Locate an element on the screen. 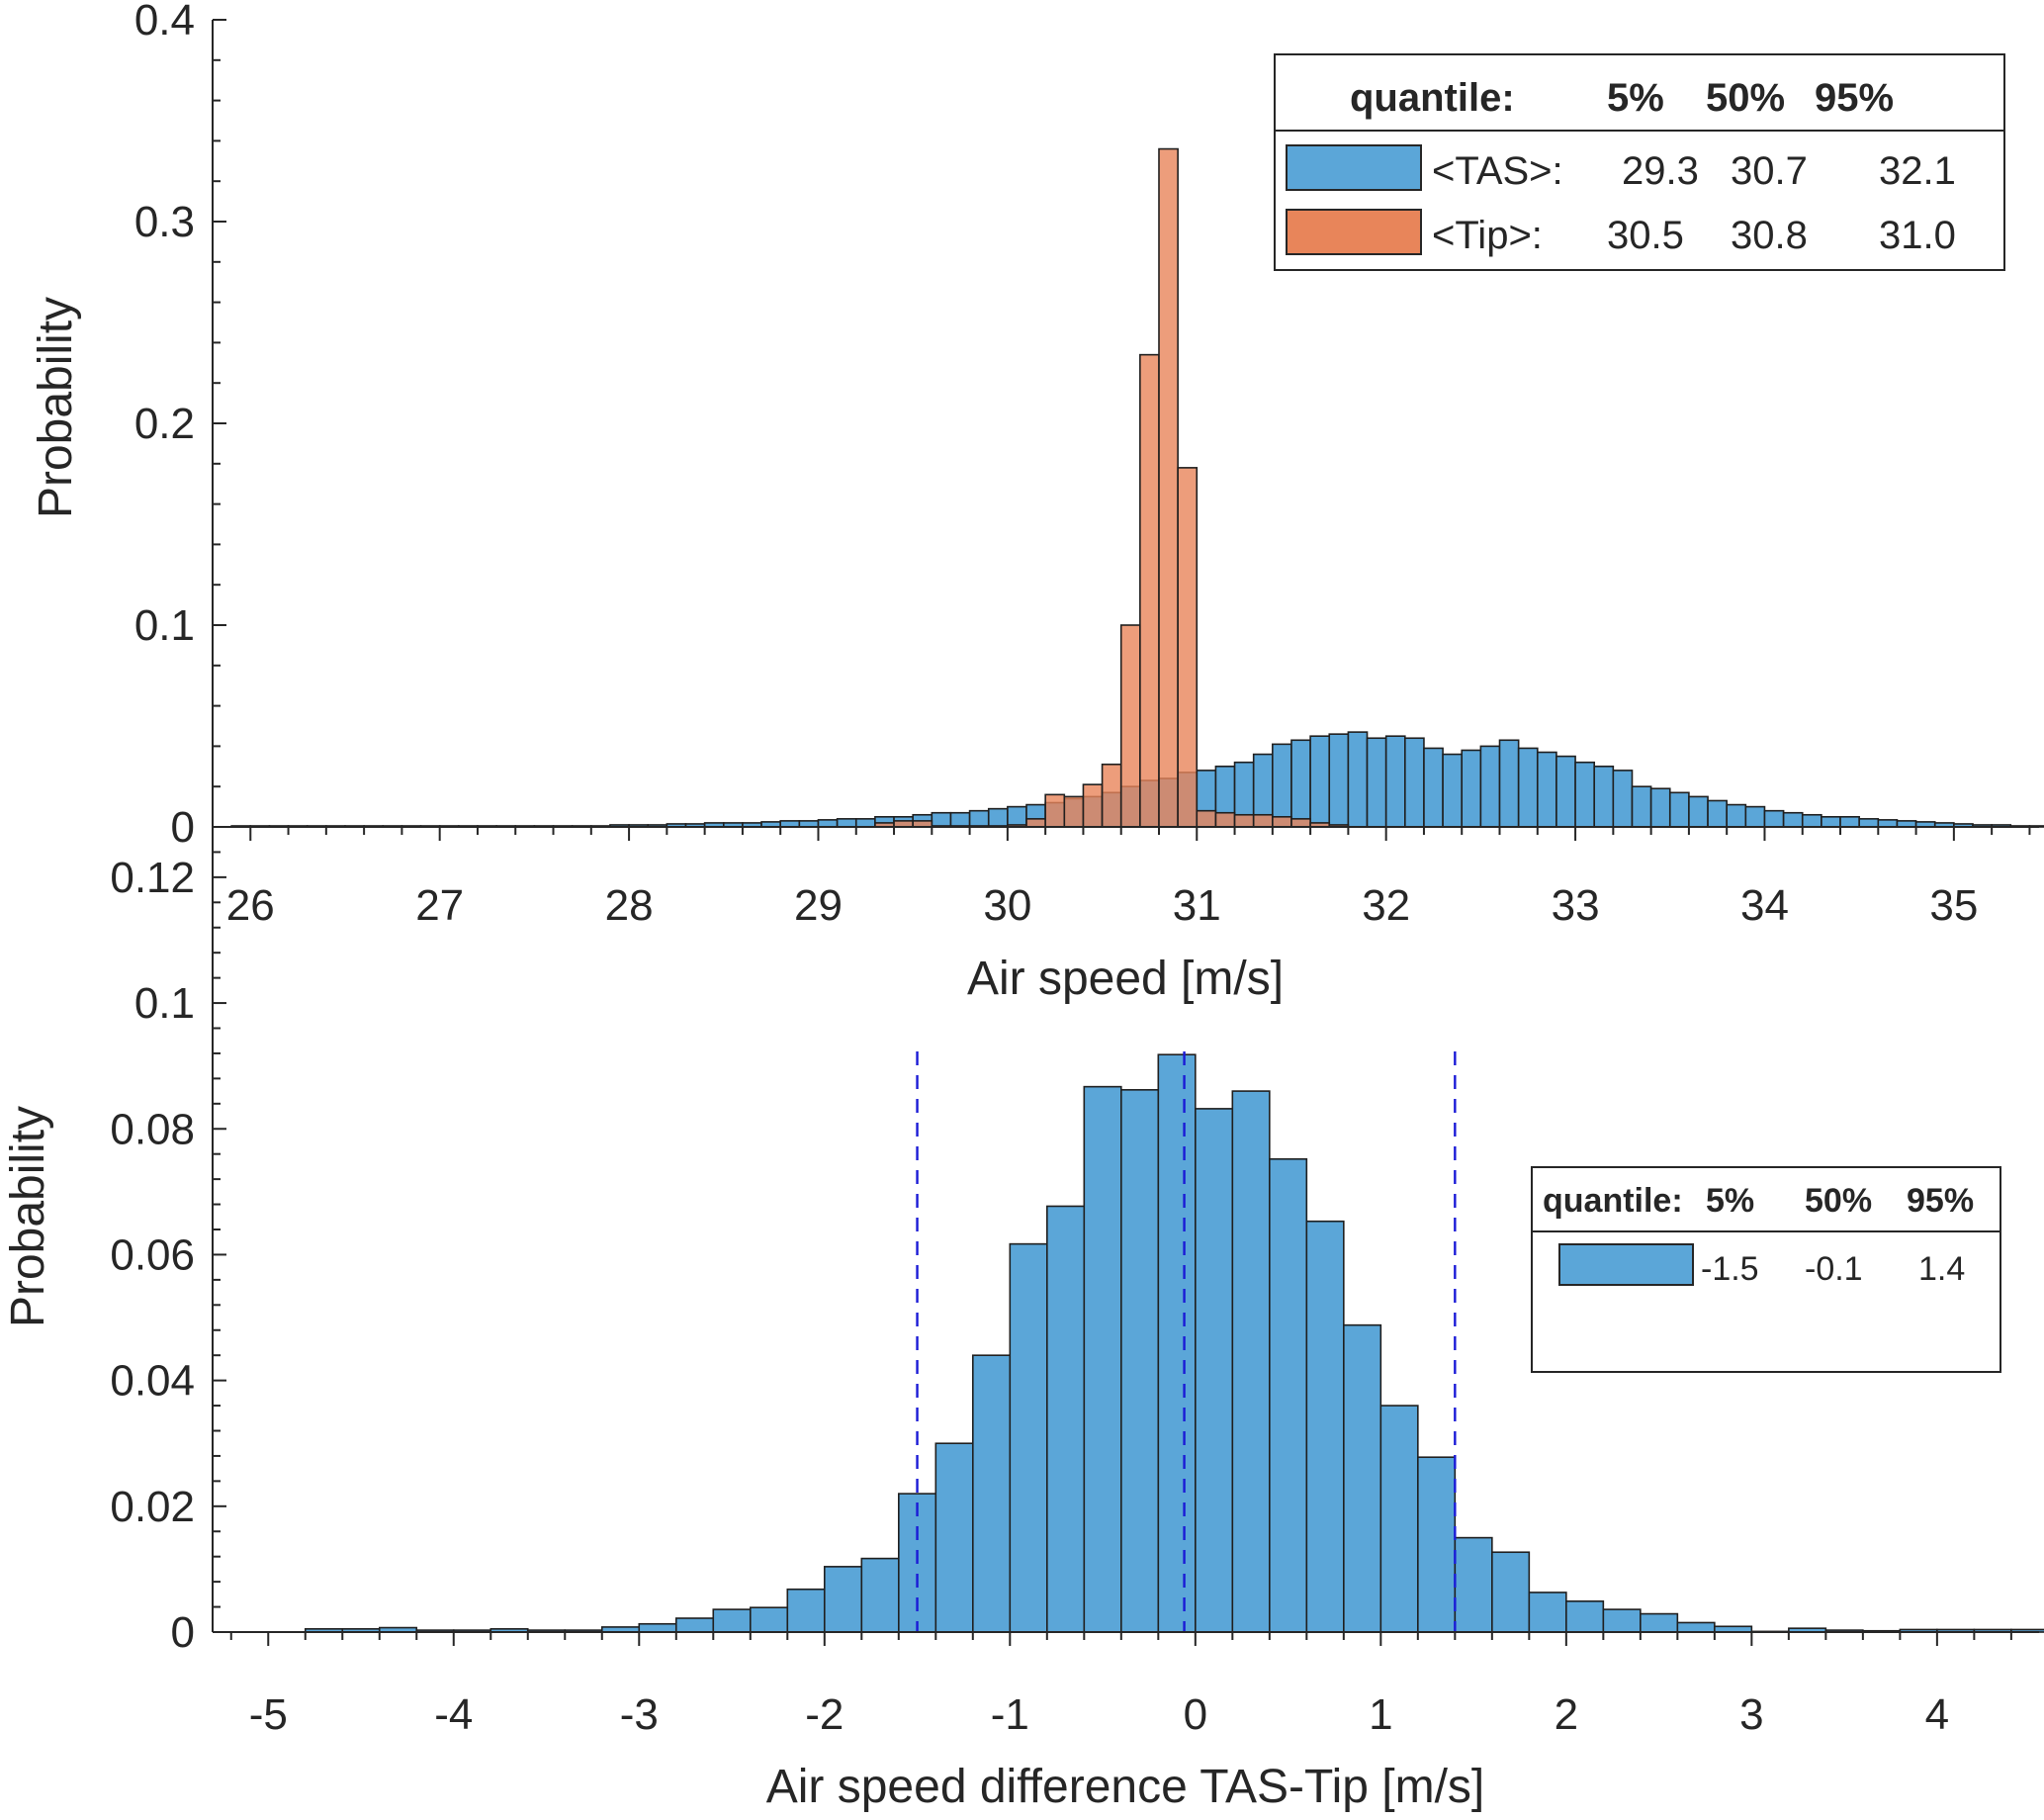  legend-value-tip-q50: 30.8 is located at coordinates (1769, 235).